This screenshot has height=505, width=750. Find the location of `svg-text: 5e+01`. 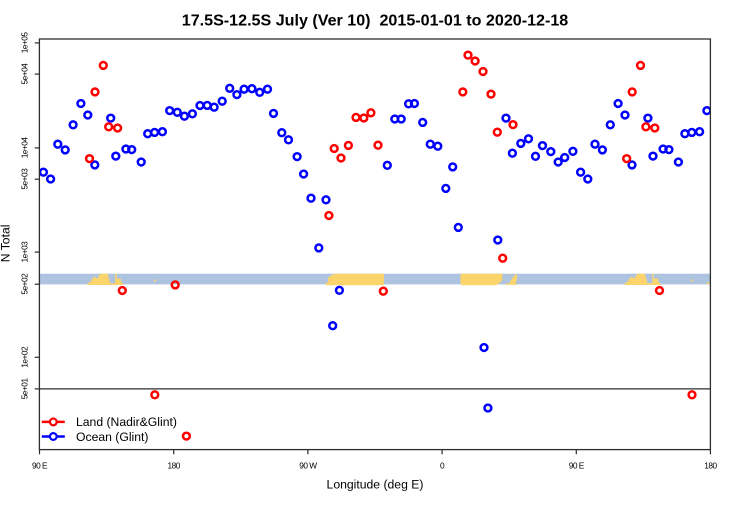

svg-text: 5e+01 is located at coordinates (25, 389).